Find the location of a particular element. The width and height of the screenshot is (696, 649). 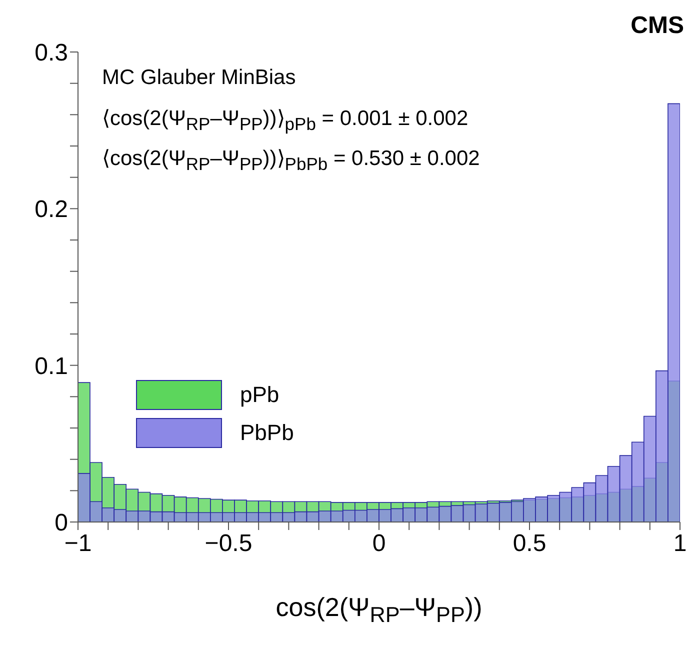

legend-label: pPb is located at coordinates (260, 395).